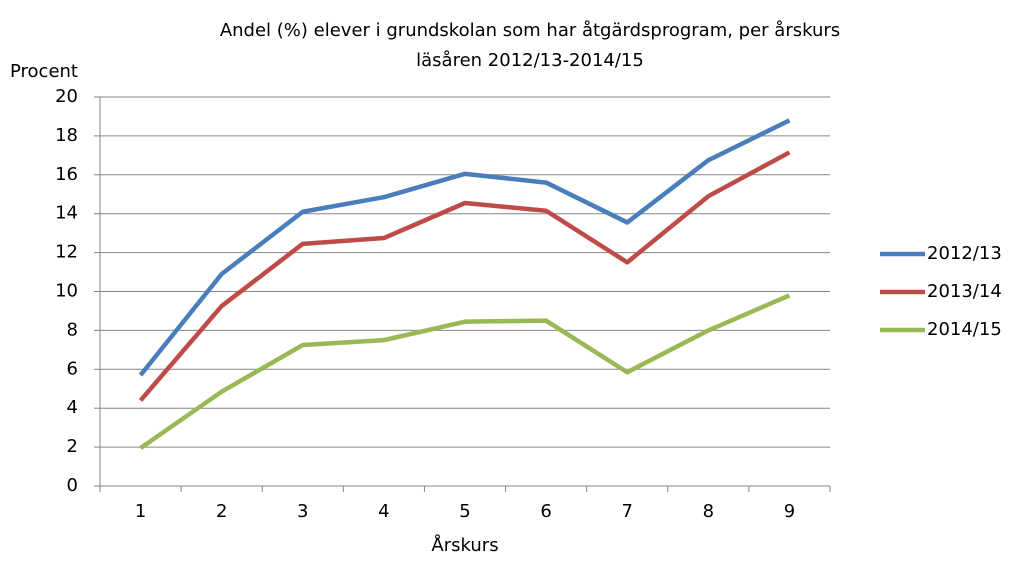  I want to click on y-tick-label: 0, so click(72, 485).